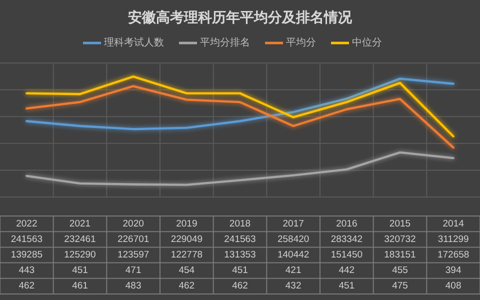 This screenshot has height=300, width=480. Describe the element at coordinates (240, 255) in the screenshot. I see `data-label: 131353` at that location.